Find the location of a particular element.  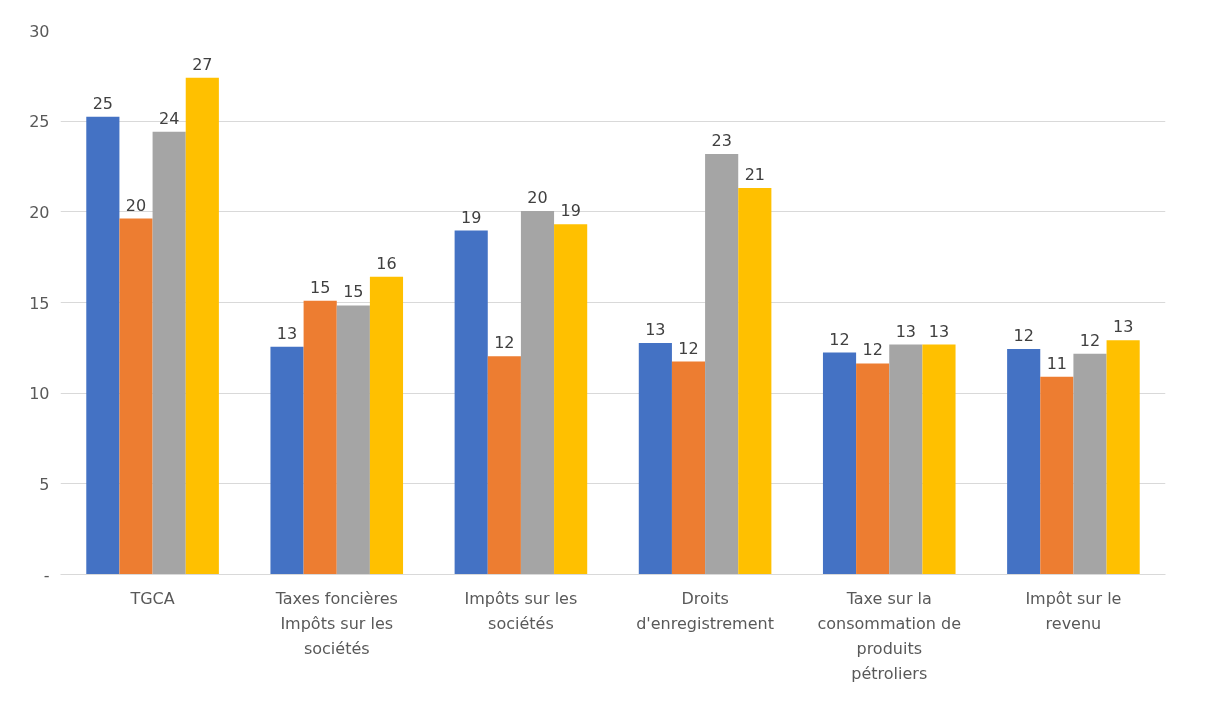

y-tick-label: - is located at coordinates (46, 575).